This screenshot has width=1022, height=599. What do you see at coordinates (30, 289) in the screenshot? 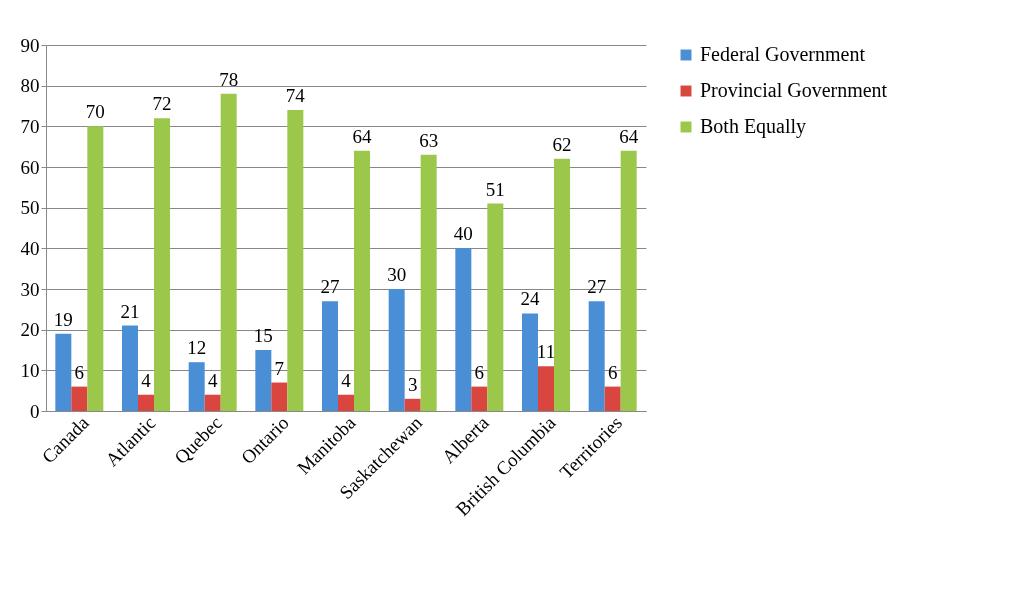
I see `y-tick-label: 30` at bounding box center [30, 289].